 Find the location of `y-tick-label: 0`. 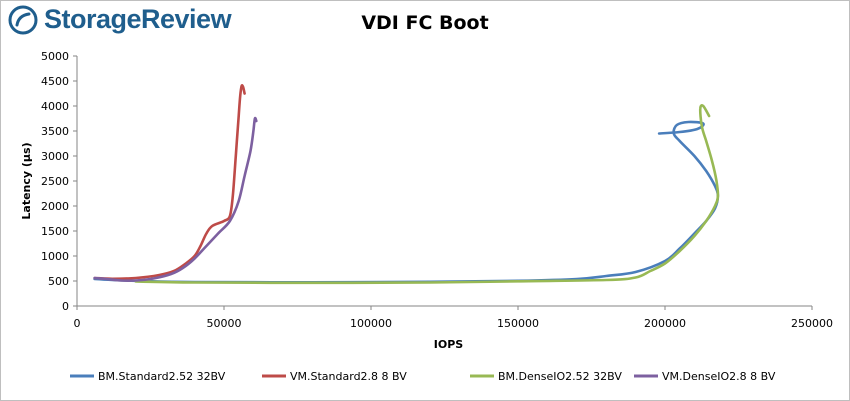

y-tick-label: 0 is located at coordinates (65, 306).